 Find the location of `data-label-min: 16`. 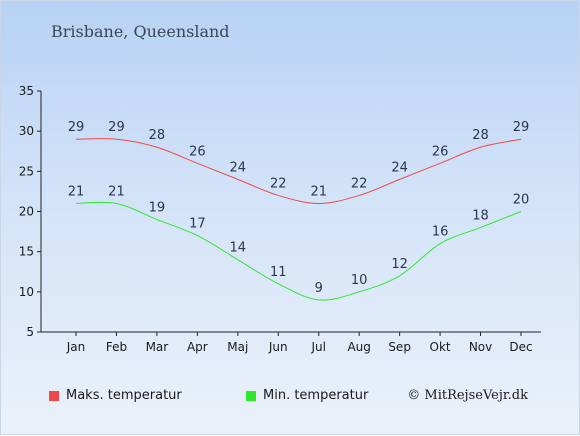

data-label-min: 16 is located at coordinates (440, 232).